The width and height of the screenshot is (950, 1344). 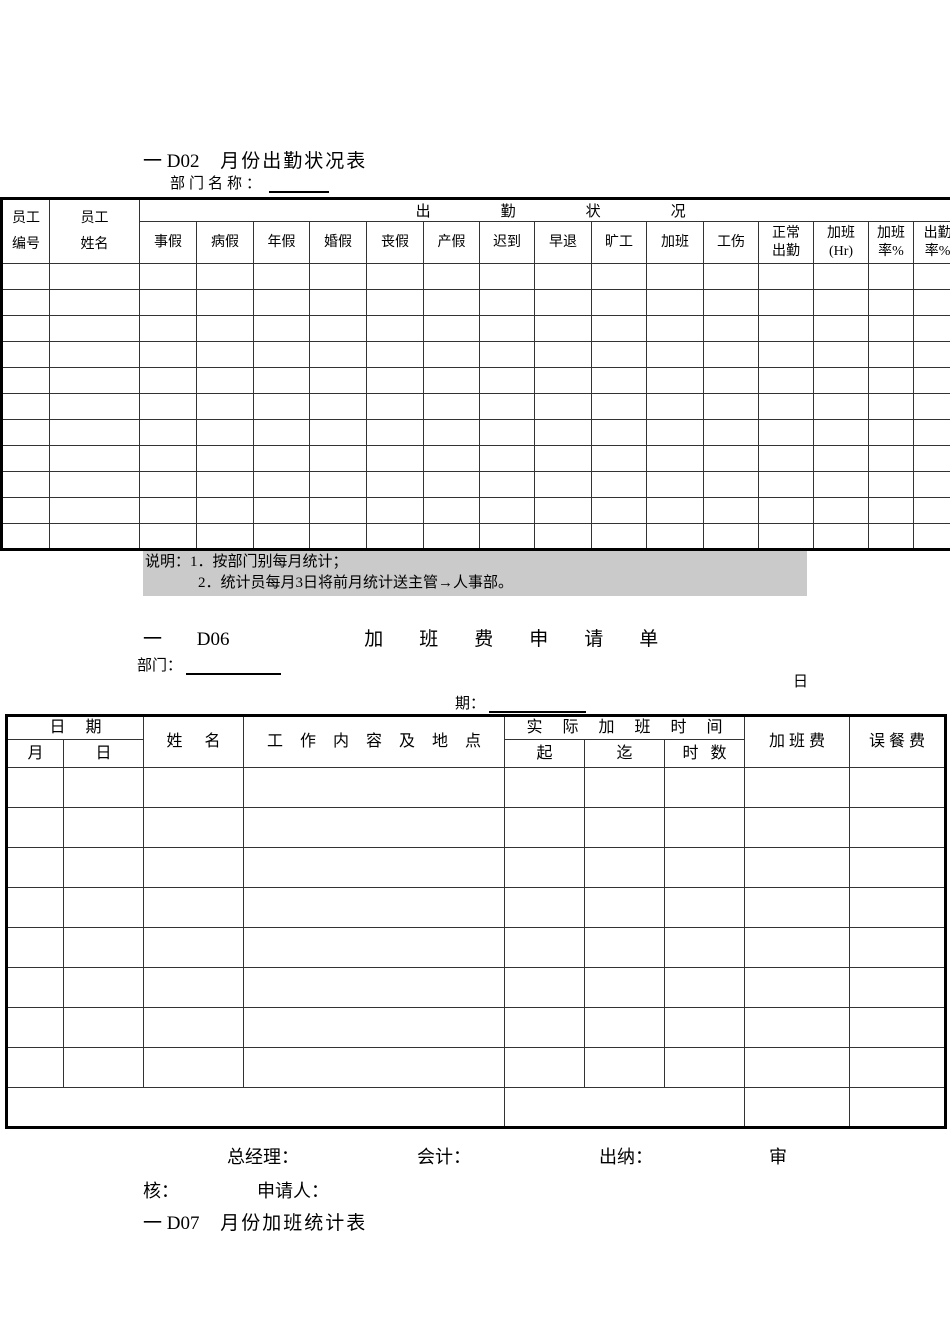 I want to click on footer-merged-time-cell, so click(x=625, y=1107).